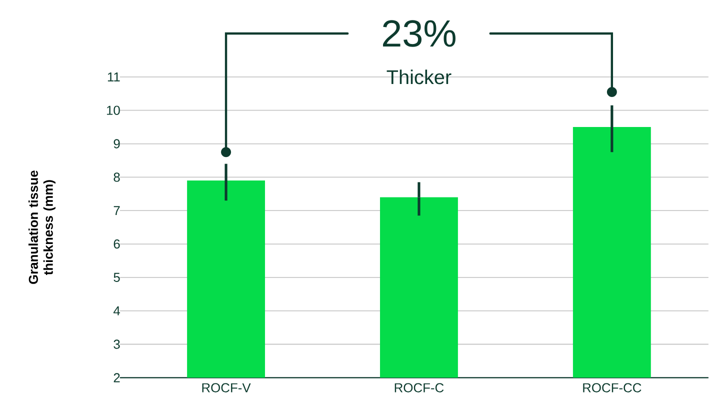  What do you see at coordinates (113, 111) in the screenshot?
I see `y-tick-label: 10` at bounding box center [113, 111].